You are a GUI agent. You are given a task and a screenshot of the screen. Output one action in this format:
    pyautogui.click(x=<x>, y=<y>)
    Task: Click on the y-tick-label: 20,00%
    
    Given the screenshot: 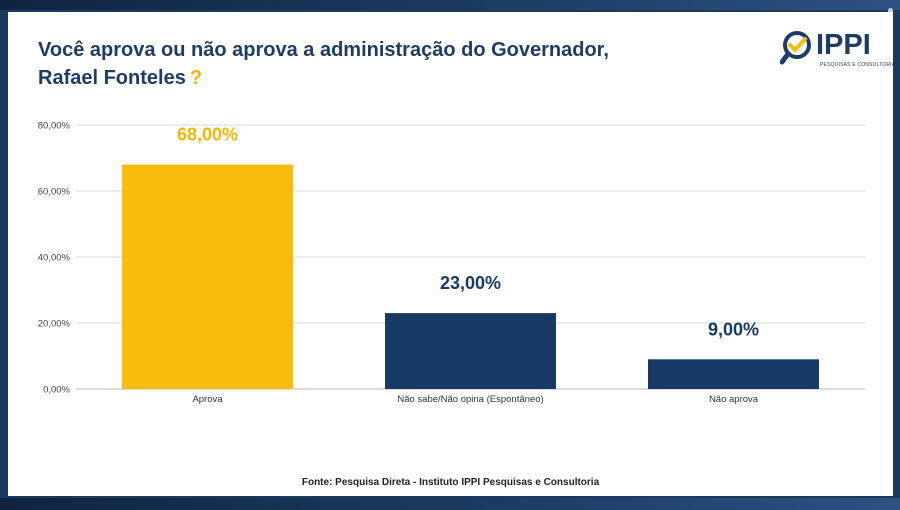 What is the action you would take?
    pyautogui.click(x=54, y=324)
    